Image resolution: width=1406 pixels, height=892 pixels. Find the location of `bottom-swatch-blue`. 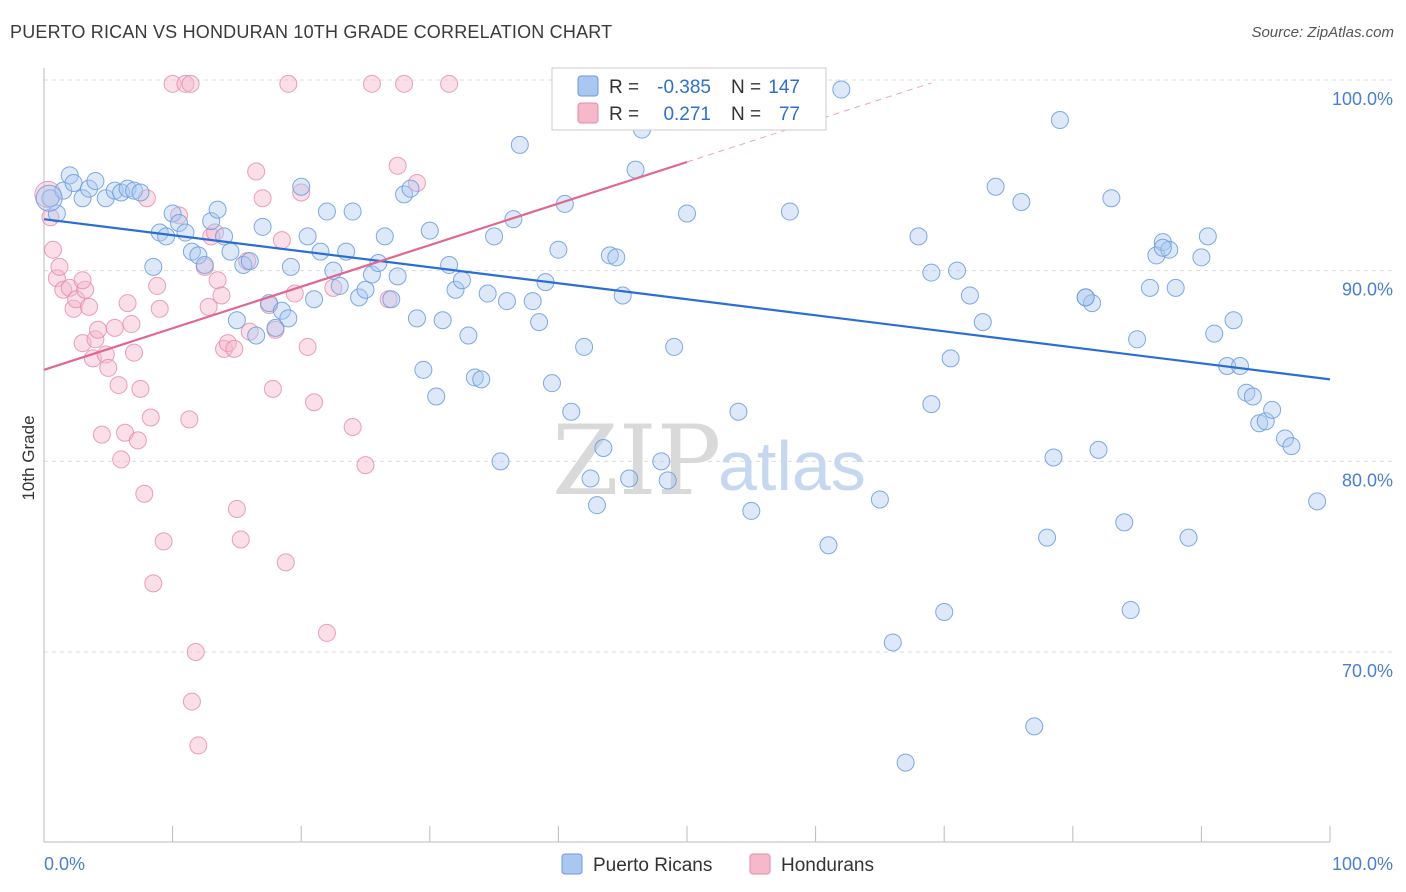

bottom-swatch-blue is located at coordinates (572, 864).